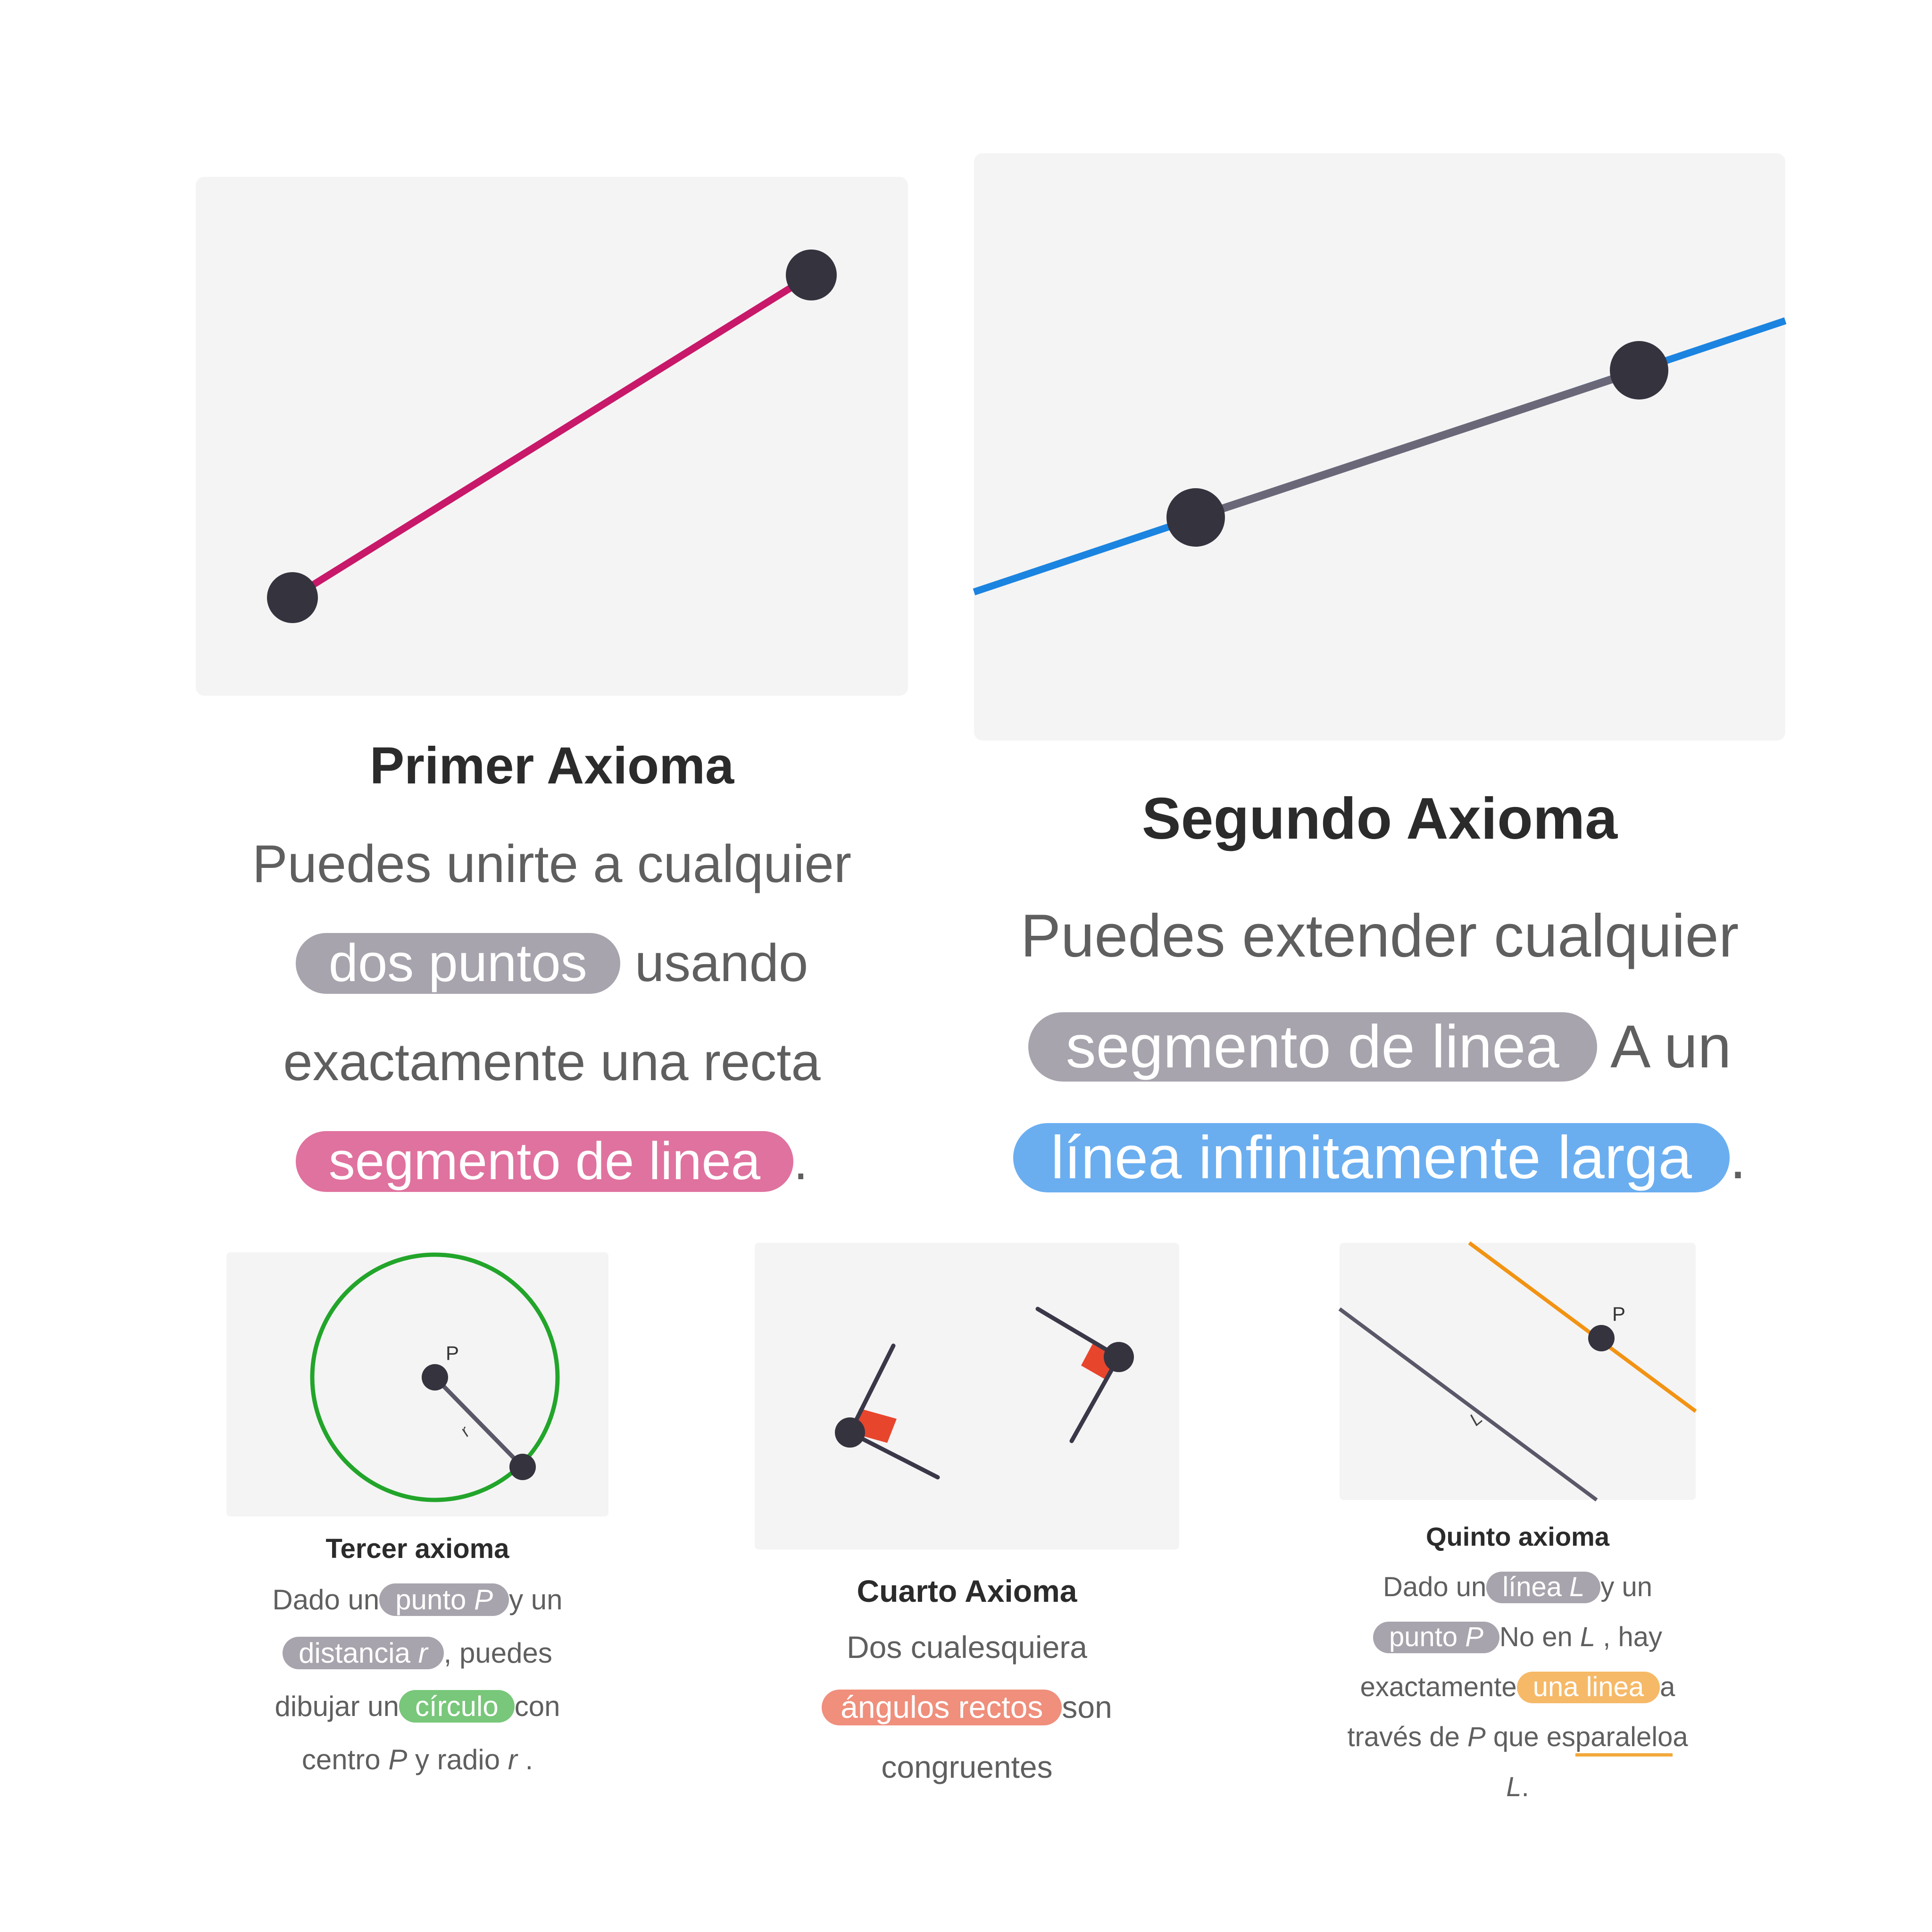 Image resolution: width=1932 pixels, height=1932 pixels. I want to click on axiom4-title: Cuarto Axioma, so click(967, 1591).